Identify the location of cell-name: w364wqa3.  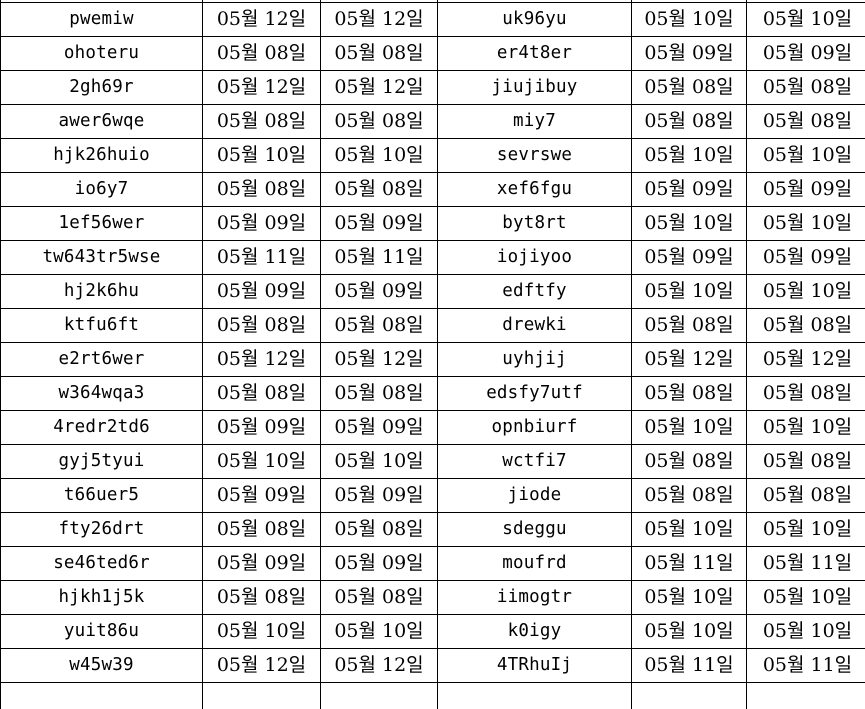
(101, 393).